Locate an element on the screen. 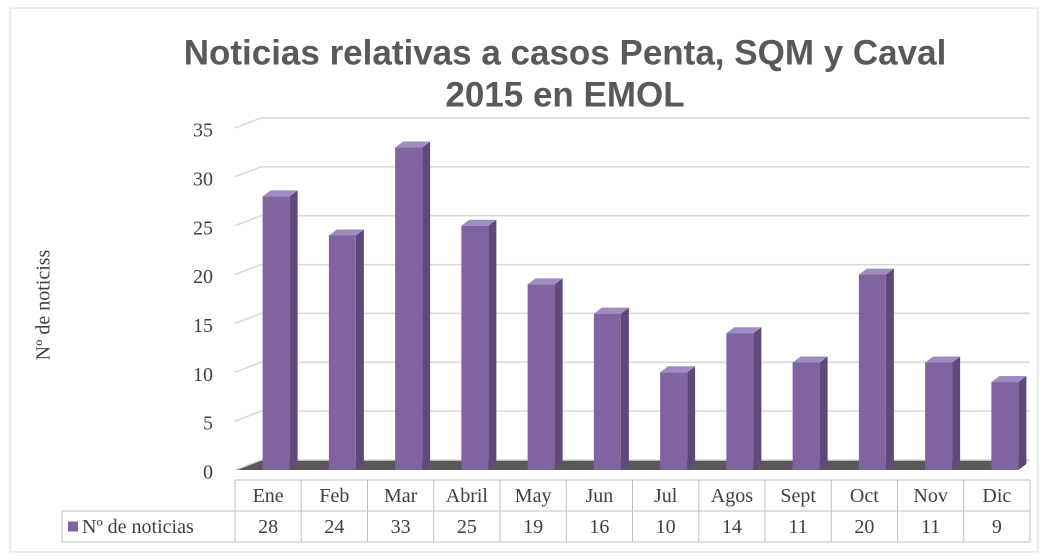  x-tick-label: Feb is located at coordinates (334, 496).